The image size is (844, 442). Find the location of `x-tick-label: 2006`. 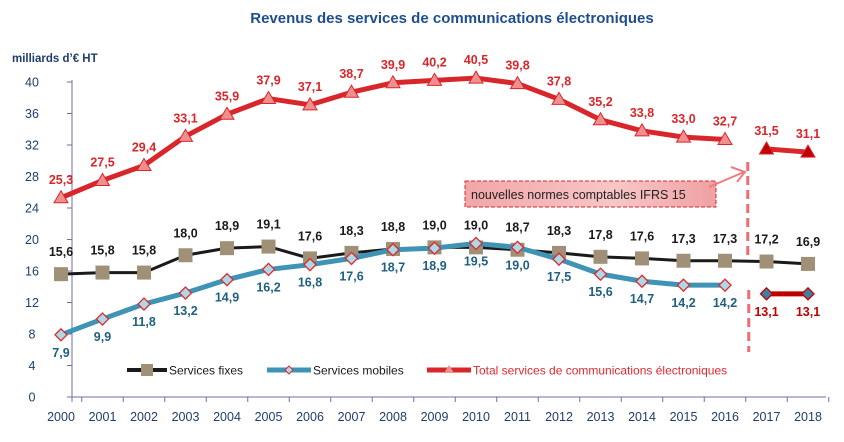

x-tick-label: 2006 is located at coordinates (310, 417).